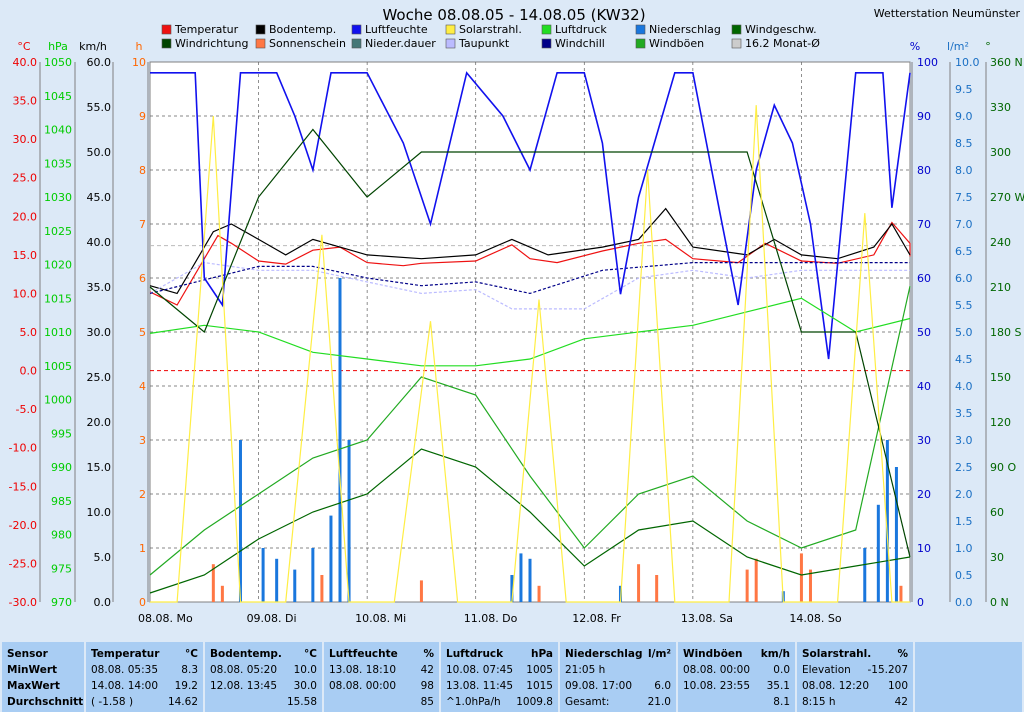 Image resolution: width=1024 pixels, height=712 pixels. I want to click on summary-col-header: Luftfeuchte%, so click(381, 654).